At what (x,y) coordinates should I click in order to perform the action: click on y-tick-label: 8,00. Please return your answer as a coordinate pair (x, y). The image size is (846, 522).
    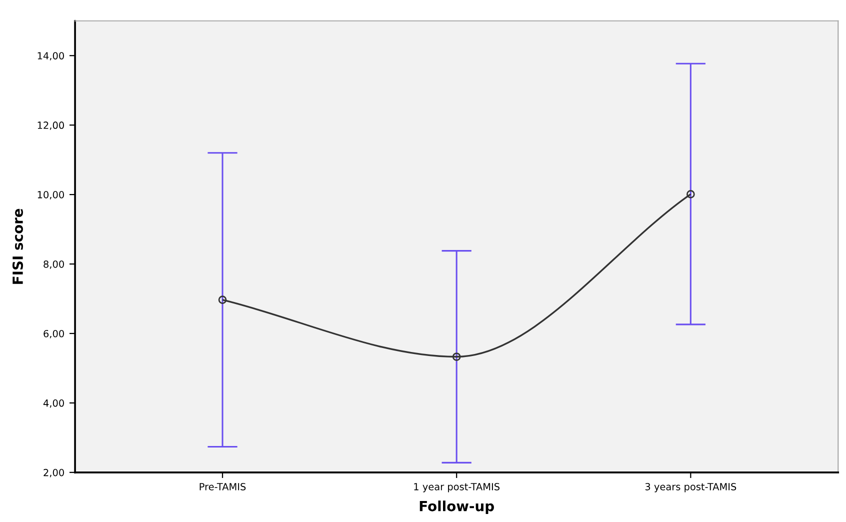
    Looking at the image, I should click on (54, 264).